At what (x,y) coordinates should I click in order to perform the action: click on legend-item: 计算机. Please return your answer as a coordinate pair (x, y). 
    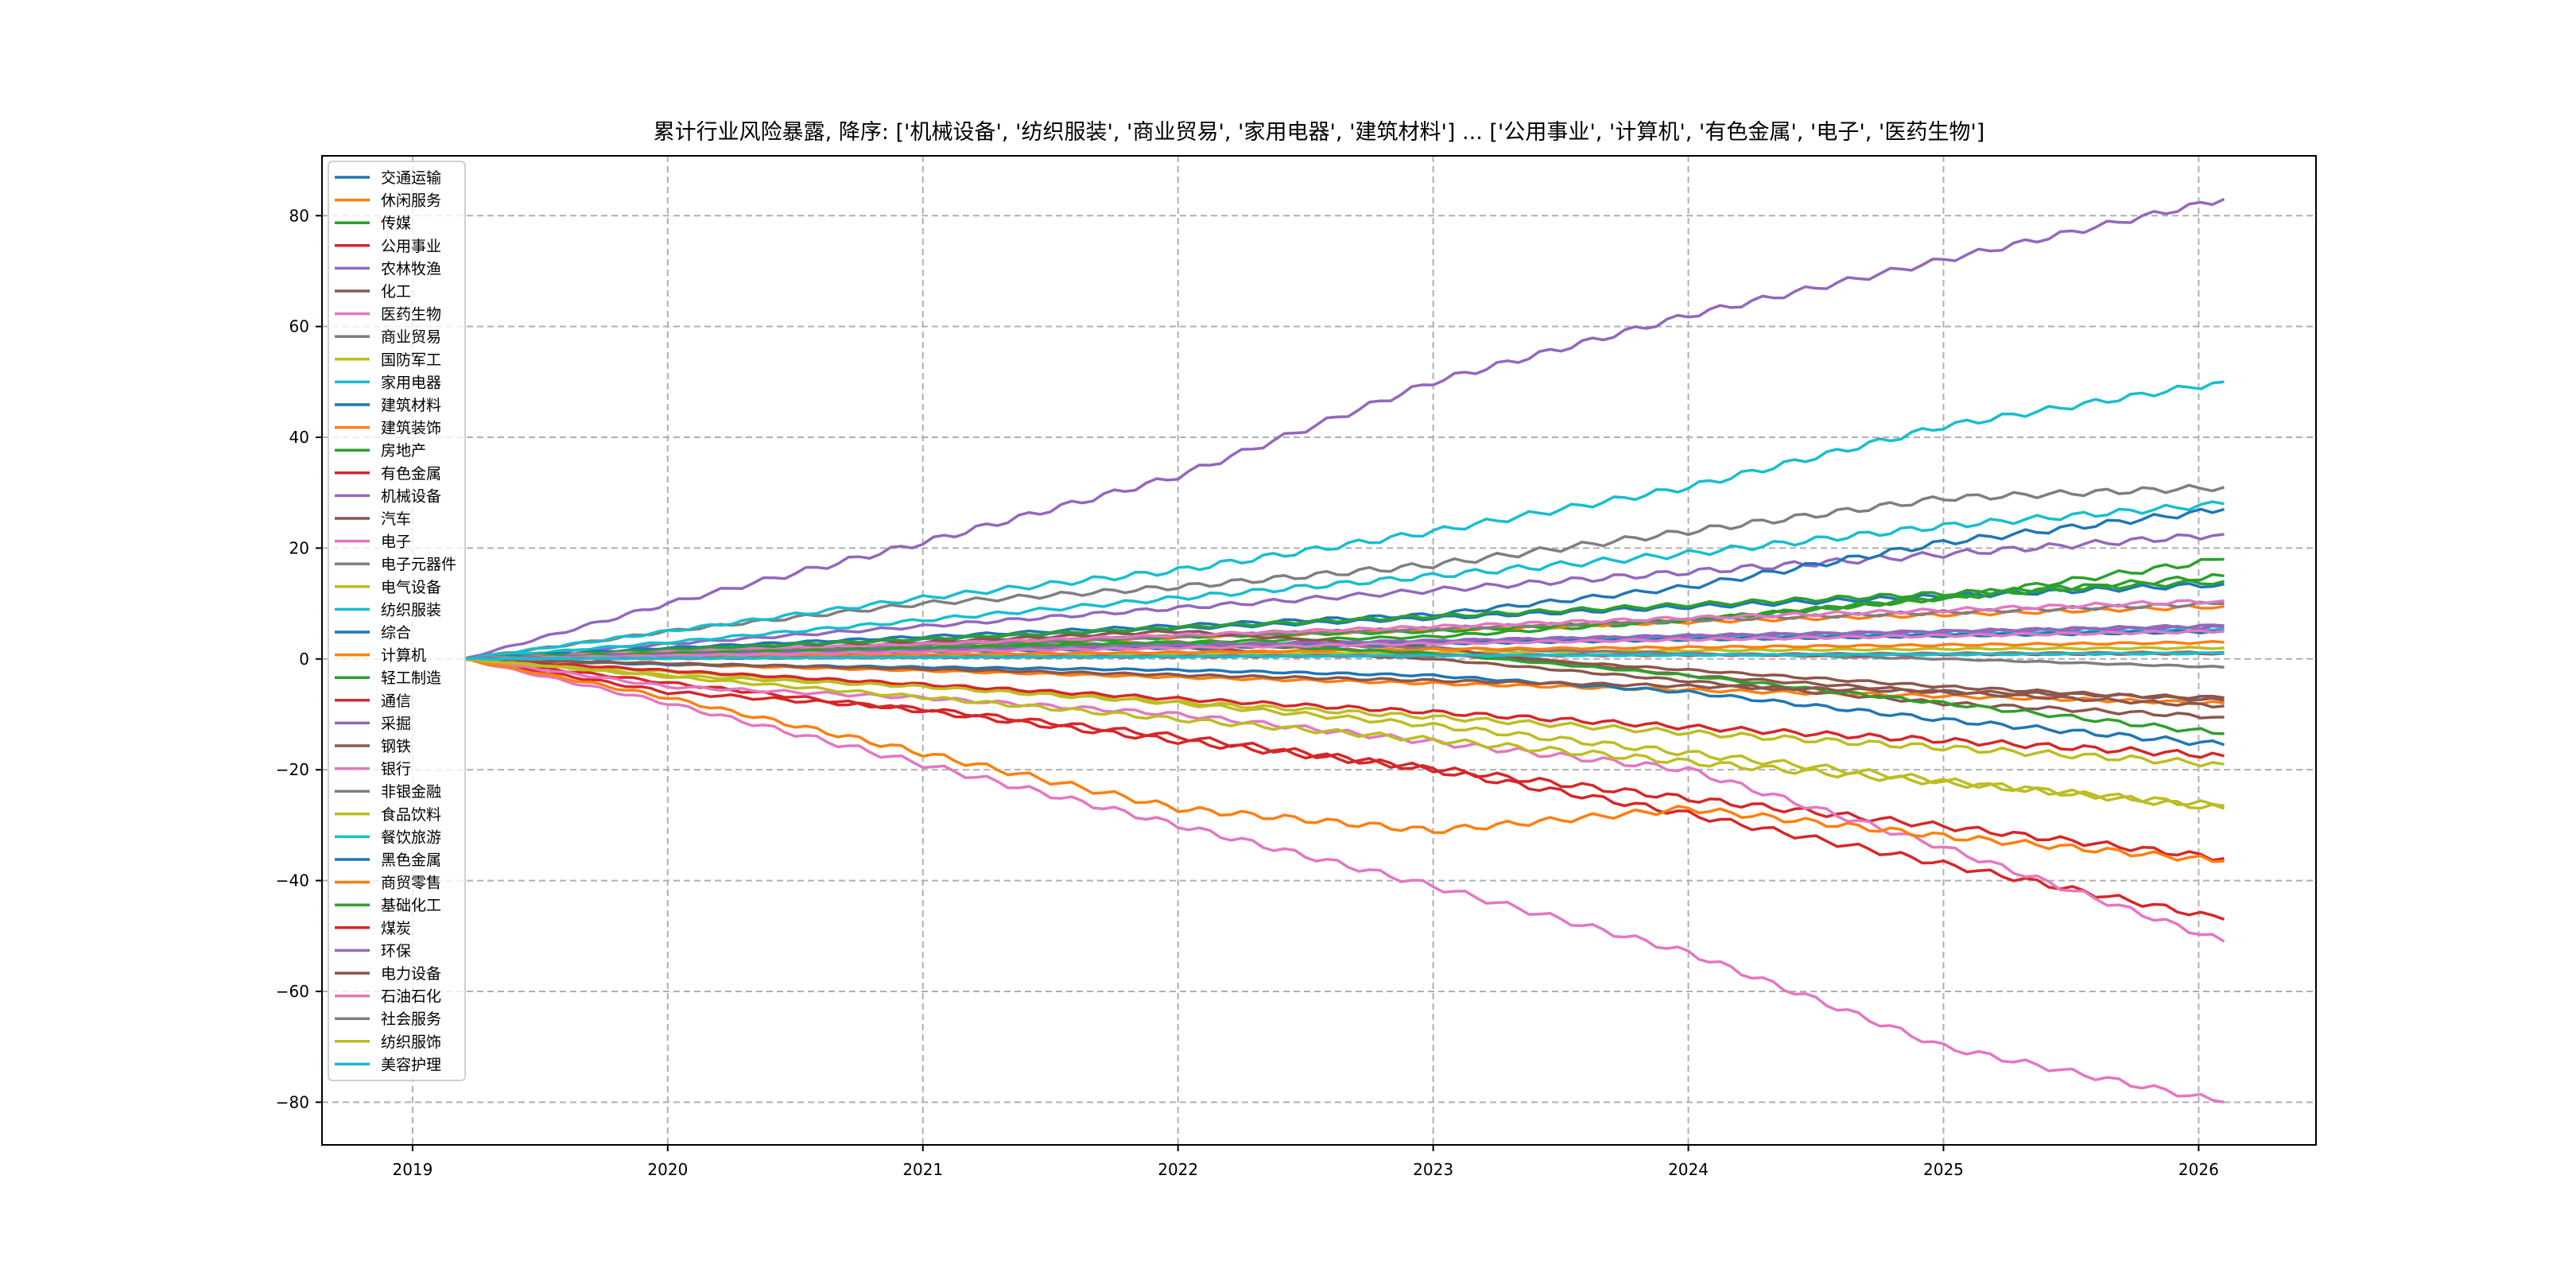
    Looking at the image, I should click on (381, 656).